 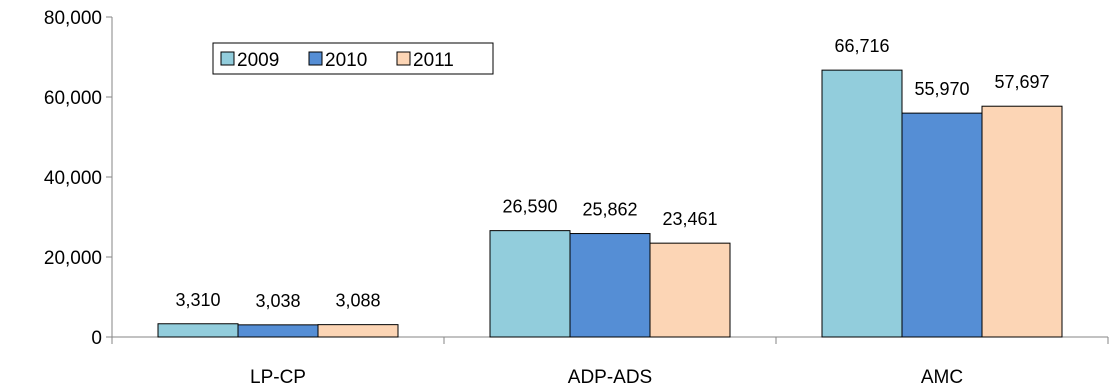 I want to click on data-label: 3,310, so click(x=197, y=300).